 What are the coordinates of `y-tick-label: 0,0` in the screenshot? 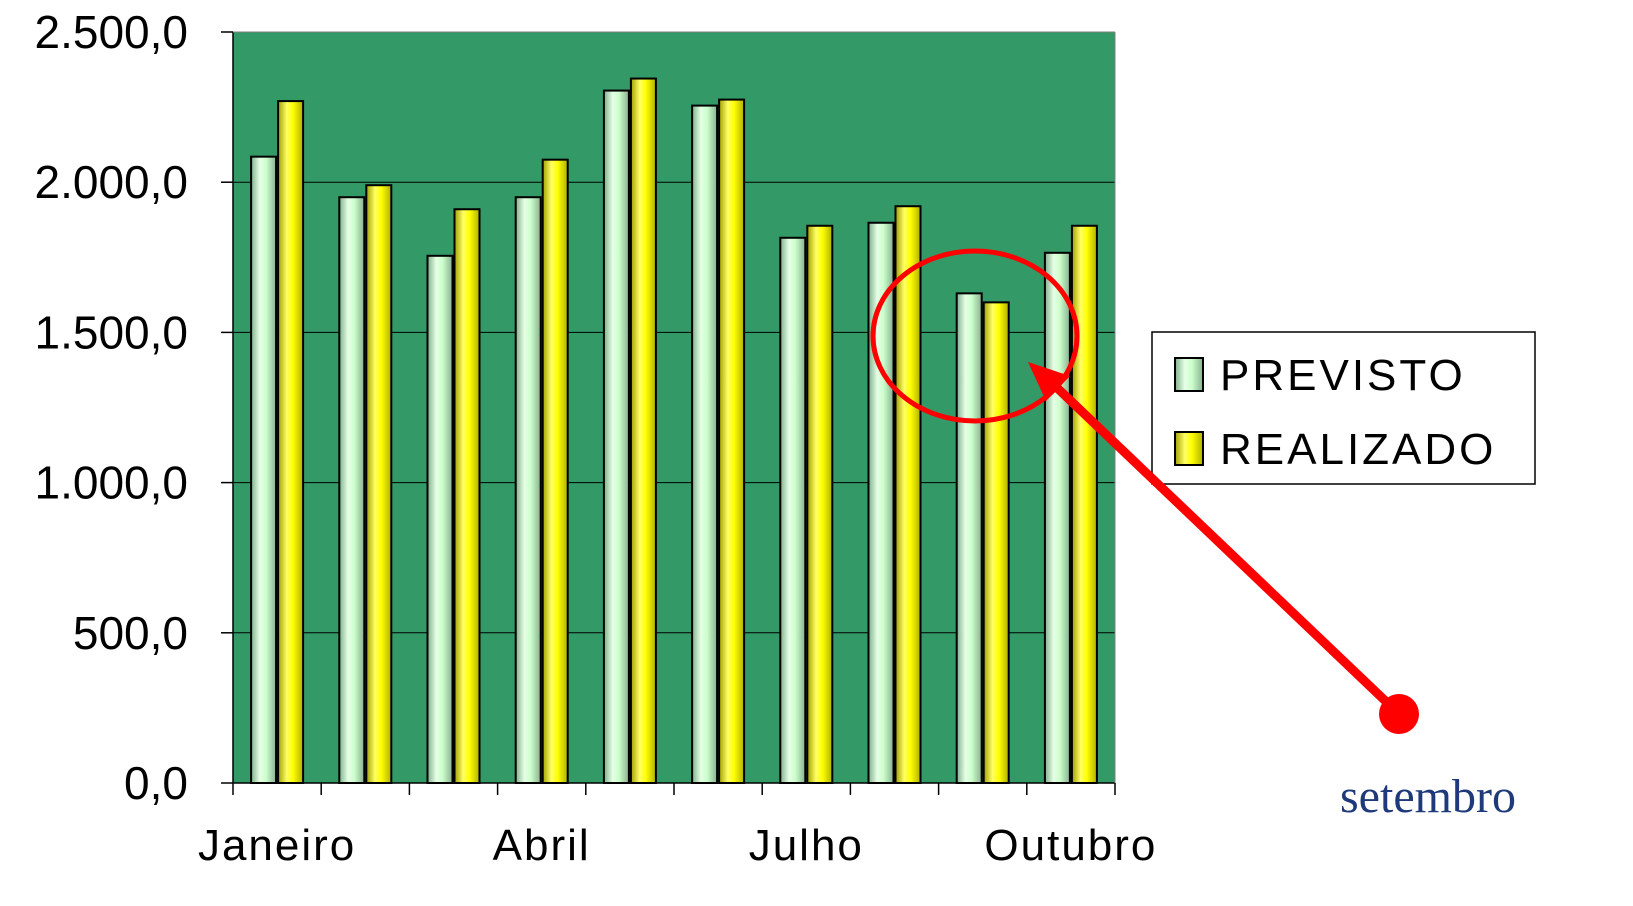 It's located at (156, 783).